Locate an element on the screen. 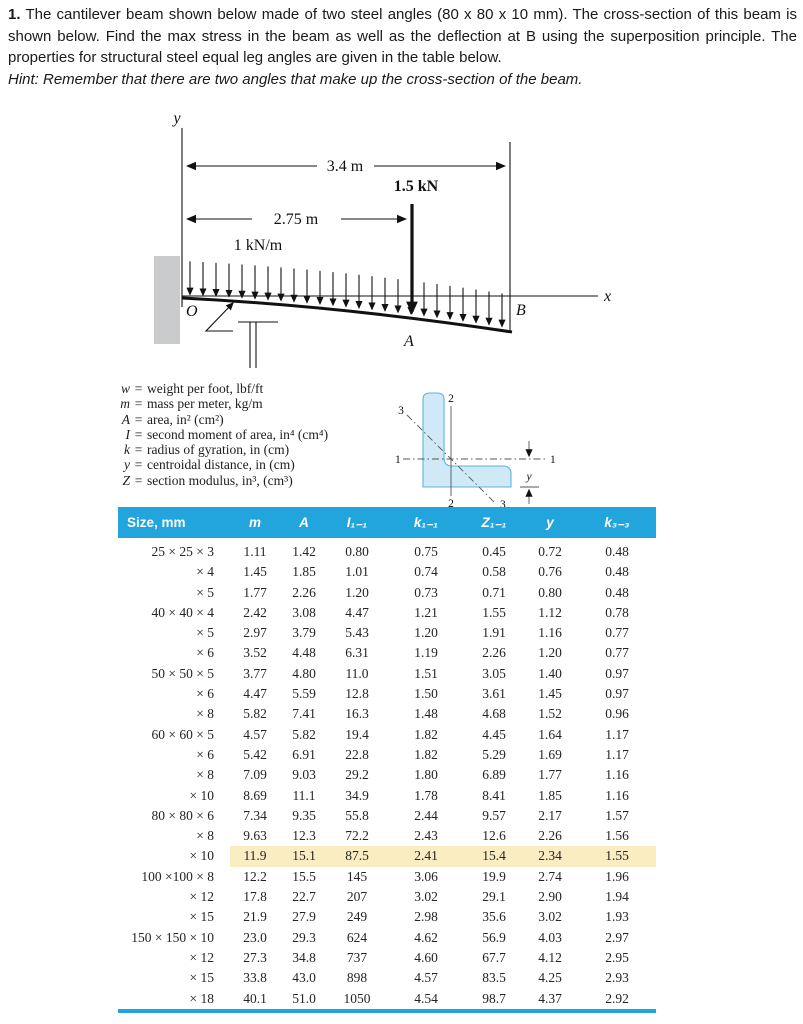 This screenshot has width=803, height=1024. table-cell: 12.2 is located at coordinates (255, 876).